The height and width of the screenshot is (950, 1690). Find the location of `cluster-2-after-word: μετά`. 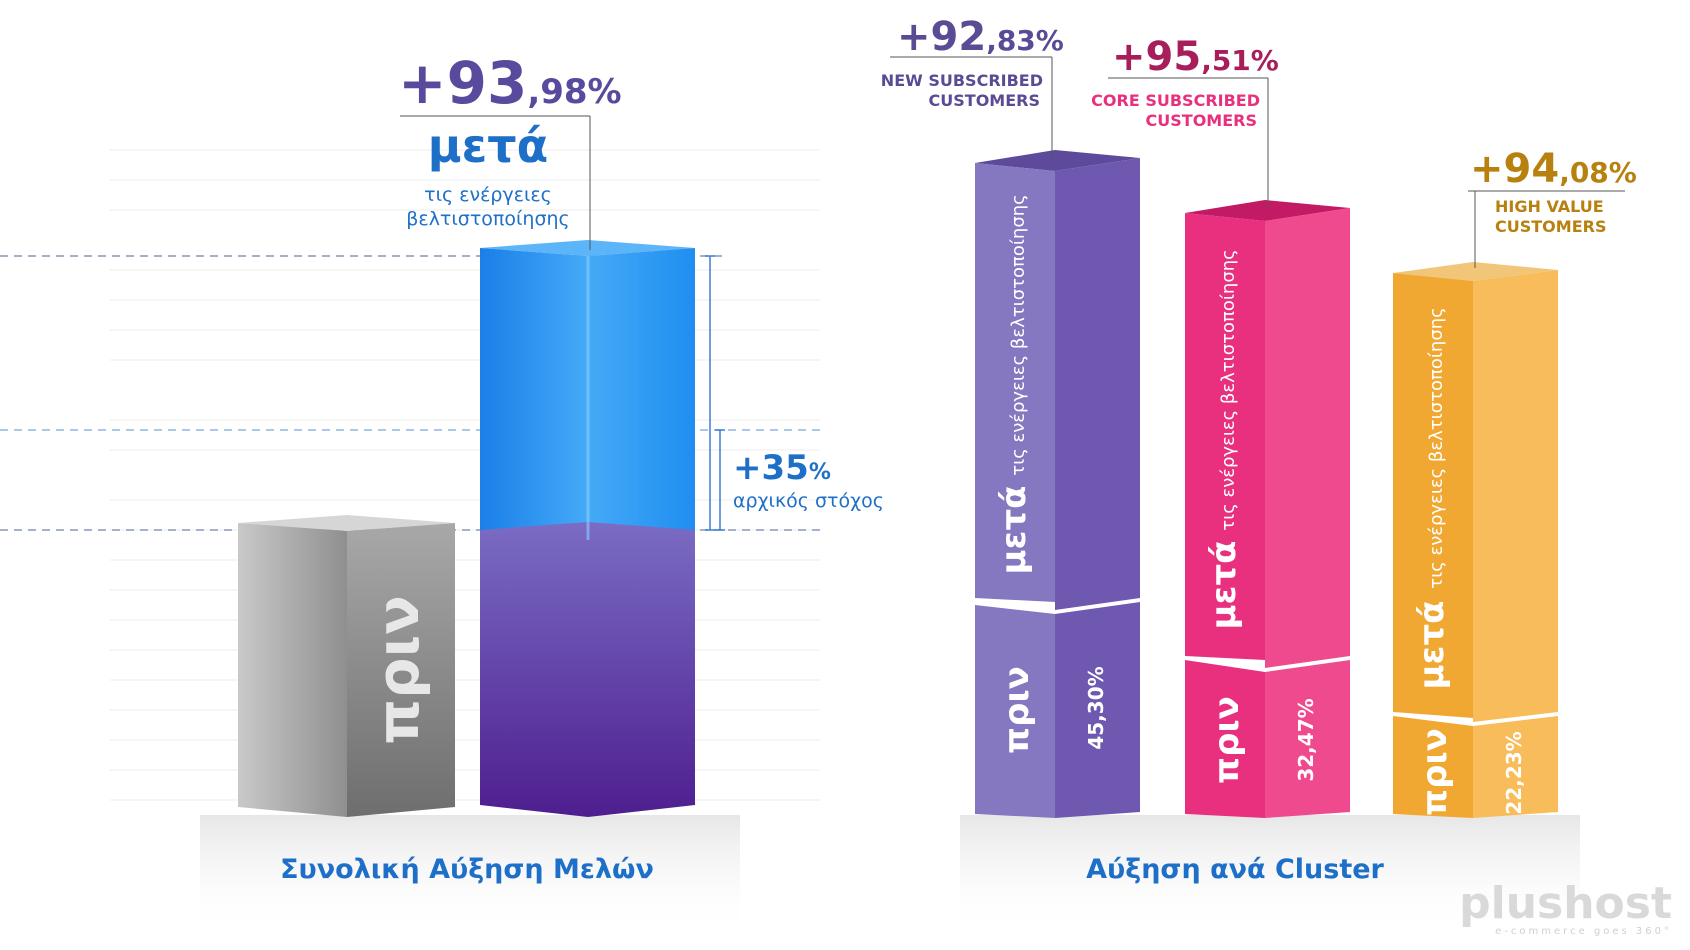

cluster-2-after-word: μετά is located at coordinates (1224, 584).